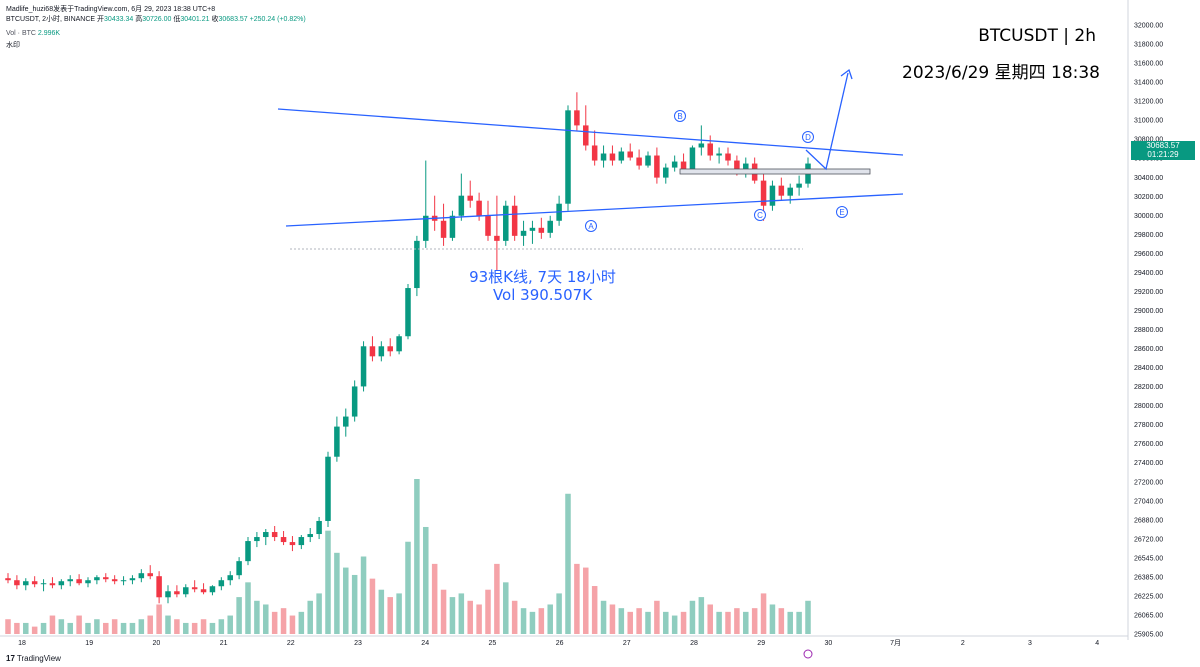  What do you see at coordinates (38, 658) in the screenshot?
I see `brand-text: TradingView` at bounding box center [38, 658].